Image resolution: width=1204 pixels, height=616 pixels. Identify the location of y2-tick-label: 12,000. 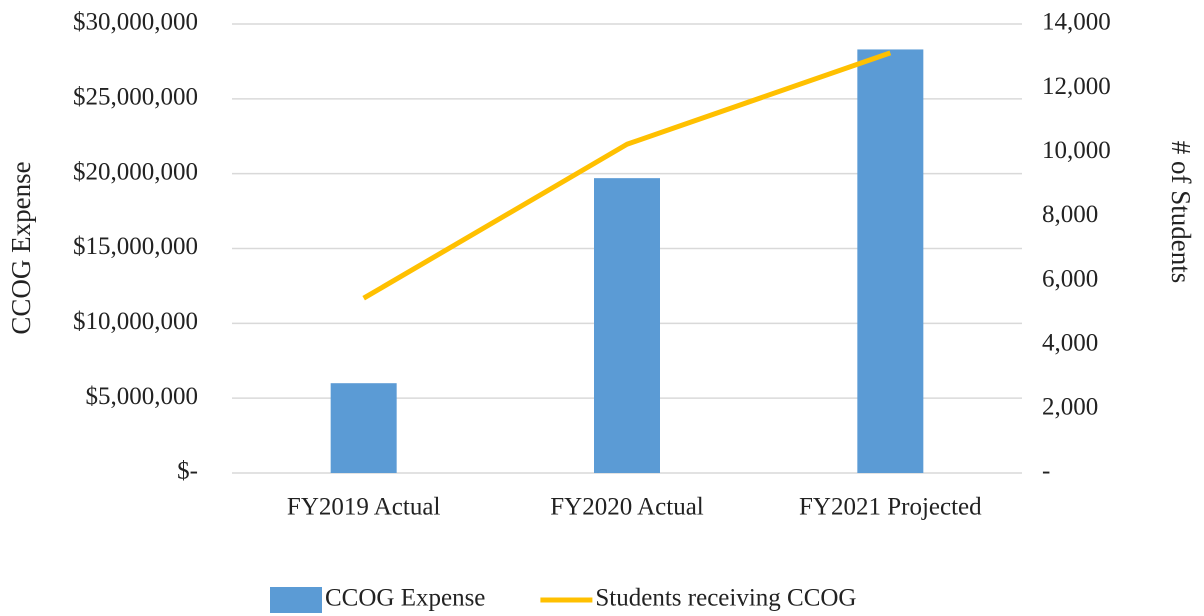
(1076, 86).